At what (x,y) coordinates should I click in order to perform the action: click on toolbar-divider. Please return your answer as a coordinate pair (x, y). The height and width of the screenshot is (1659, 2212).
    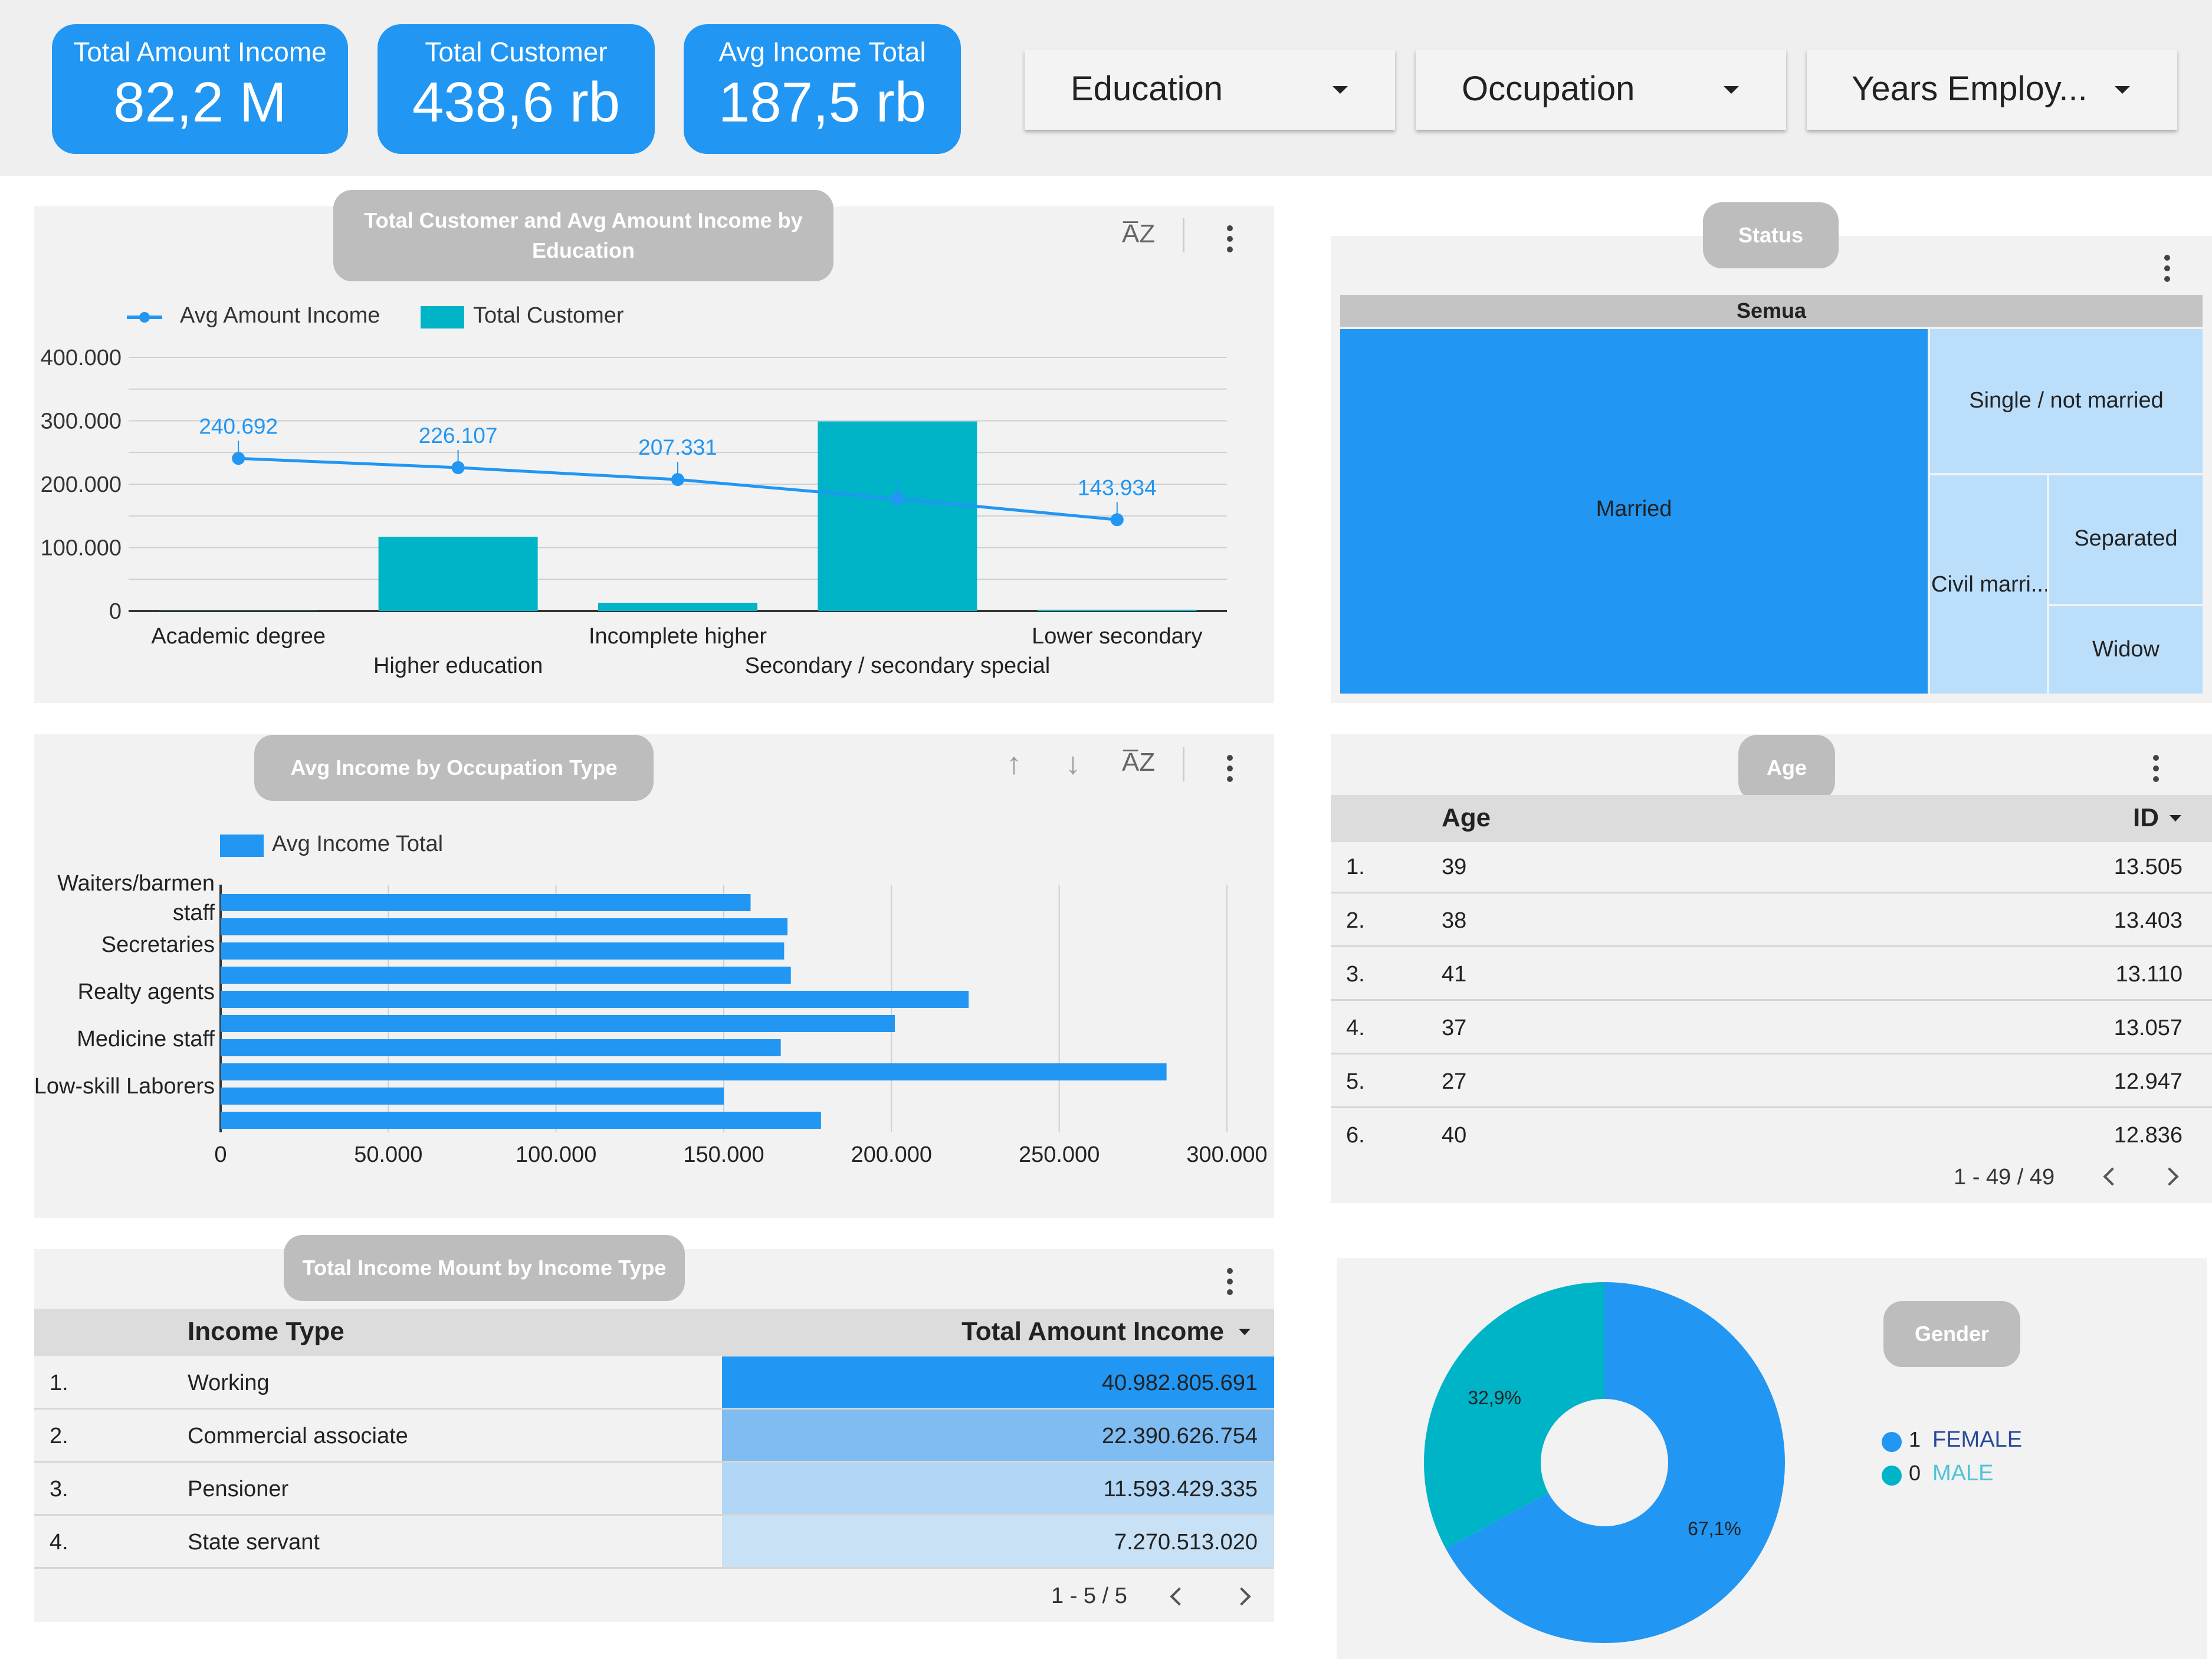
    Looking at the image, I should click on (1183, 235).